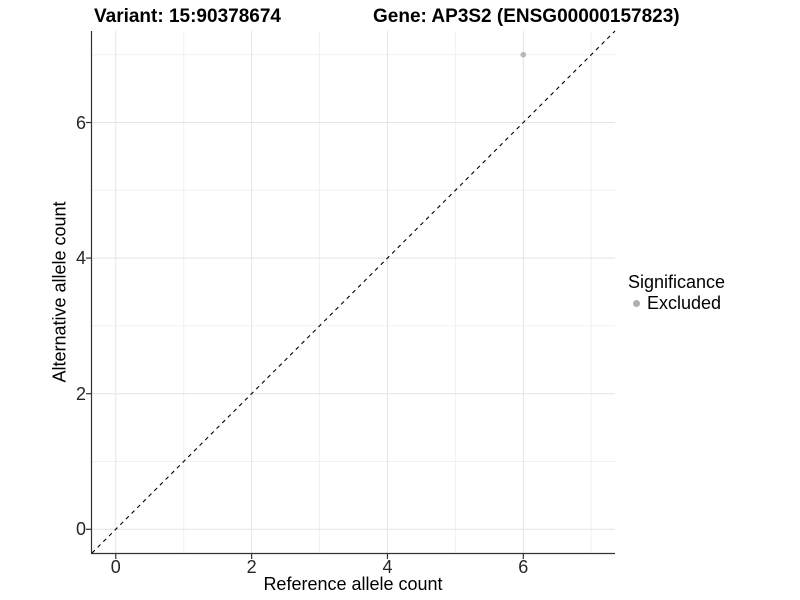 The image size is (800, 600). What do you see at coordinates (115, 567) in the screenshot?
I see `x-tick-label: 0` at bounding box center [115, 567].